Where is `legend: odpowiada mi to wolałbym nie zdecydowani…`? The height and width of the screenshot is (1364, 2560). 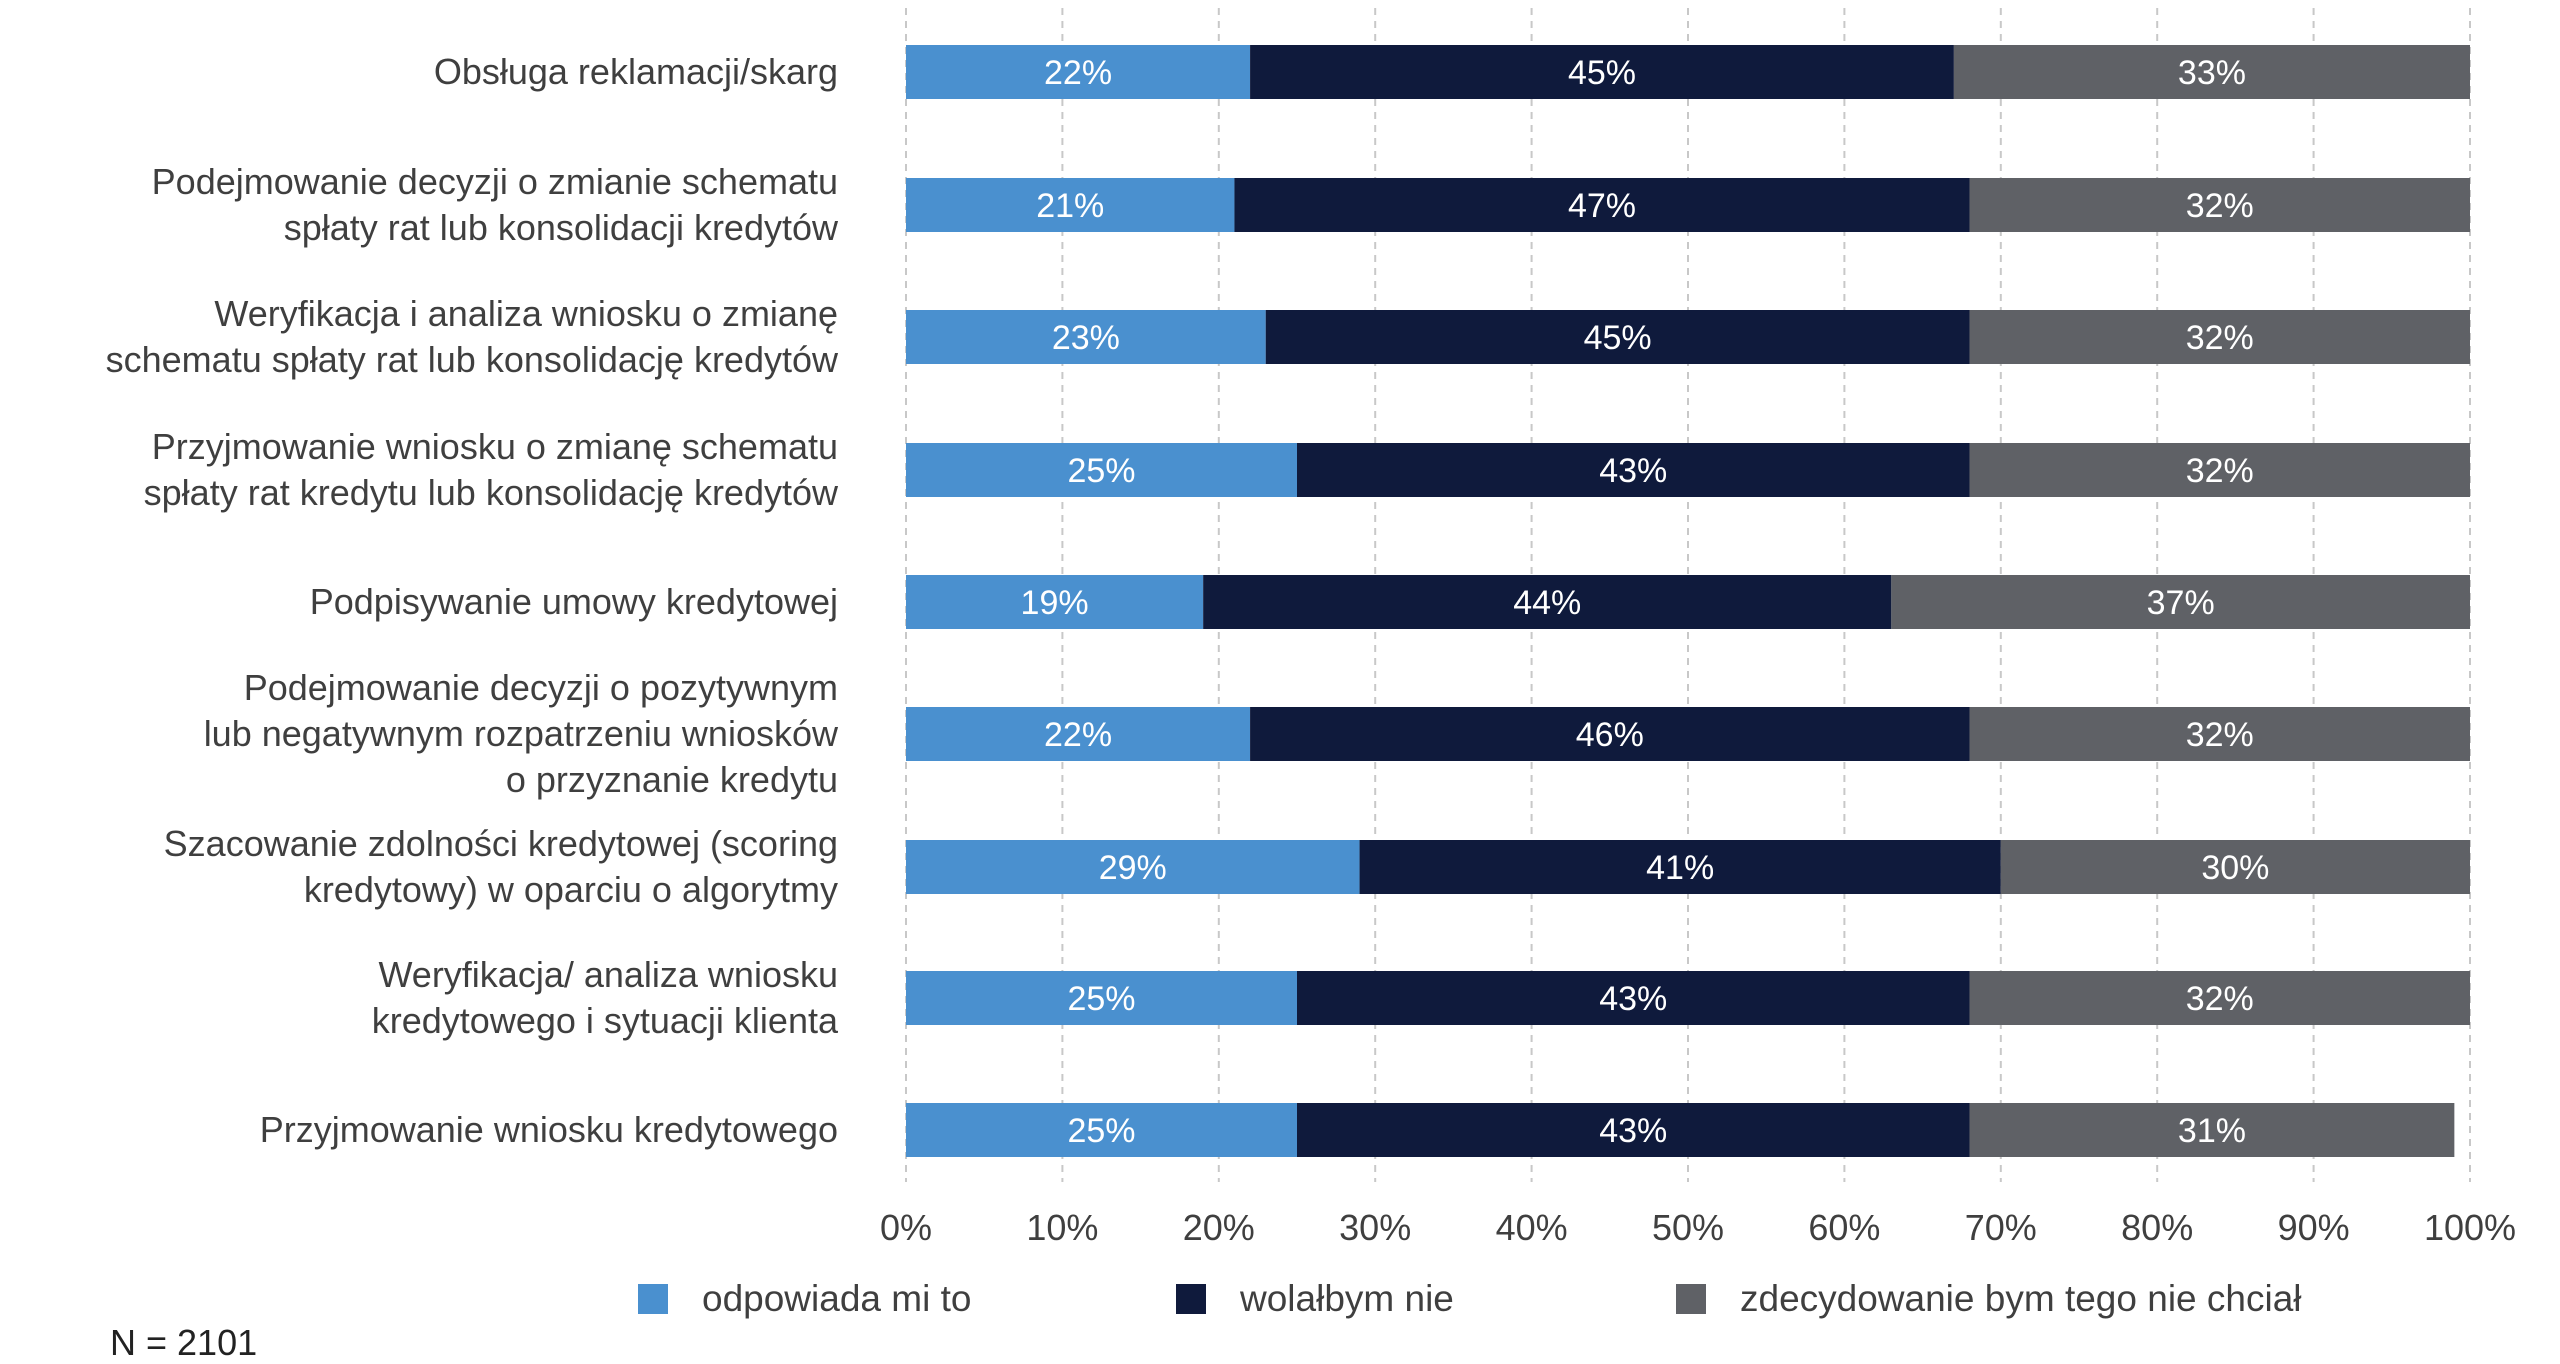 legend: odpowiada mi to wolałbym nie zdecydowani… is located at coordinates (1280, 1308).